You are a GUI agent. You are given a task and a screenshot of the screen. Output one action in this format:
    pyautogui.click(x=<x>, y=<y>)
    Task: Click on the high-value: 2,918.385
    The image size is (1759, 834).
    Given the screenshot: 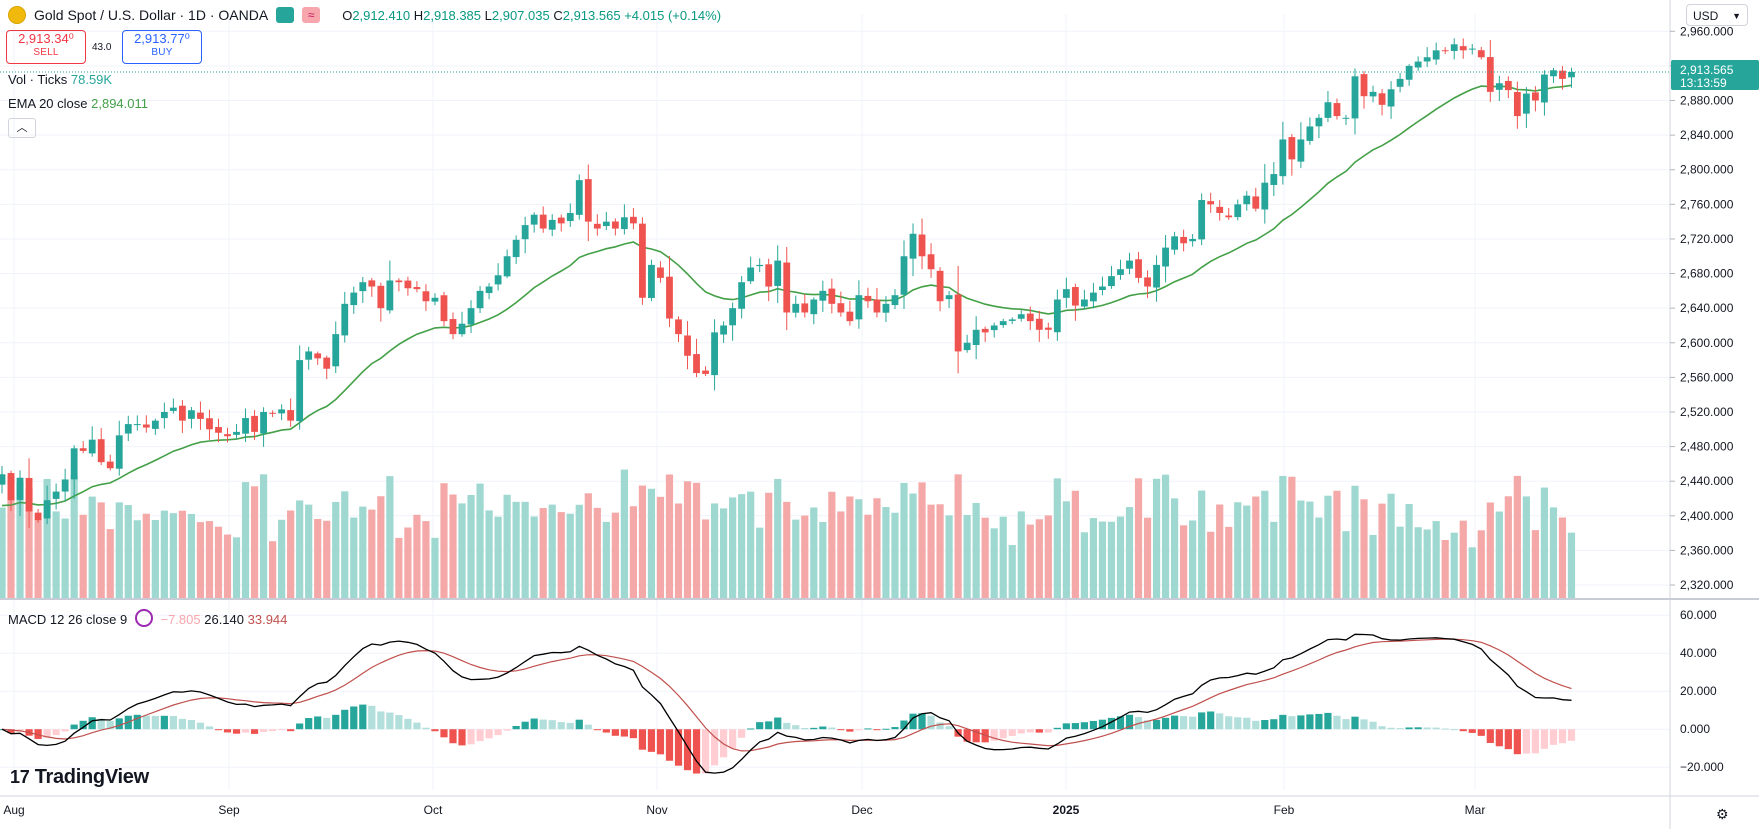 What is the action you would take?
    pyautogui.click(x=452, y=15)
    